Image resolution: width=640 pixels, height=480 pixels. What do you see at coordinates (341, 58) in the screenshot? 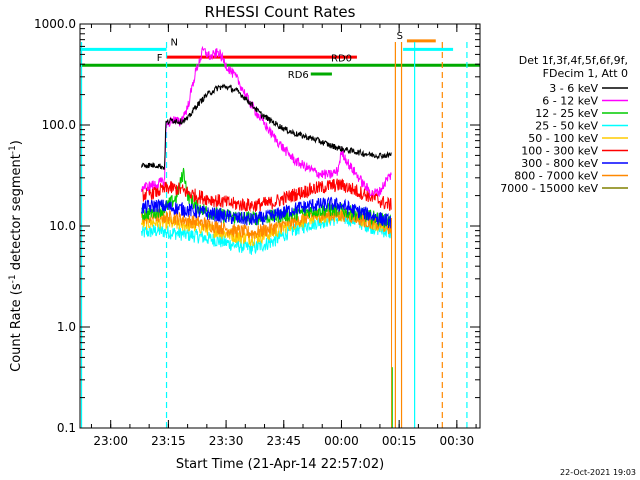
I see `flag-label-rd0: RD0` at bounding box center [341, 58].